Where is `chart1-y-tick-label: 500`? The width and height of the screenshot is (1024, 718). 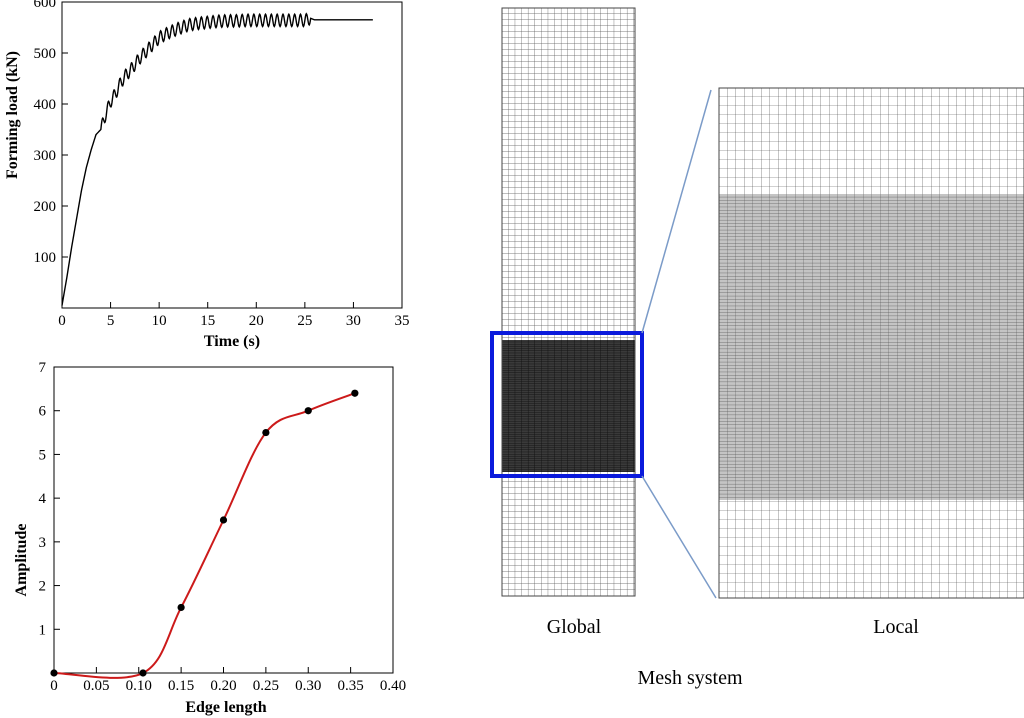
chart1-y-tick-label: 500 is located at coordinates (45, 54).